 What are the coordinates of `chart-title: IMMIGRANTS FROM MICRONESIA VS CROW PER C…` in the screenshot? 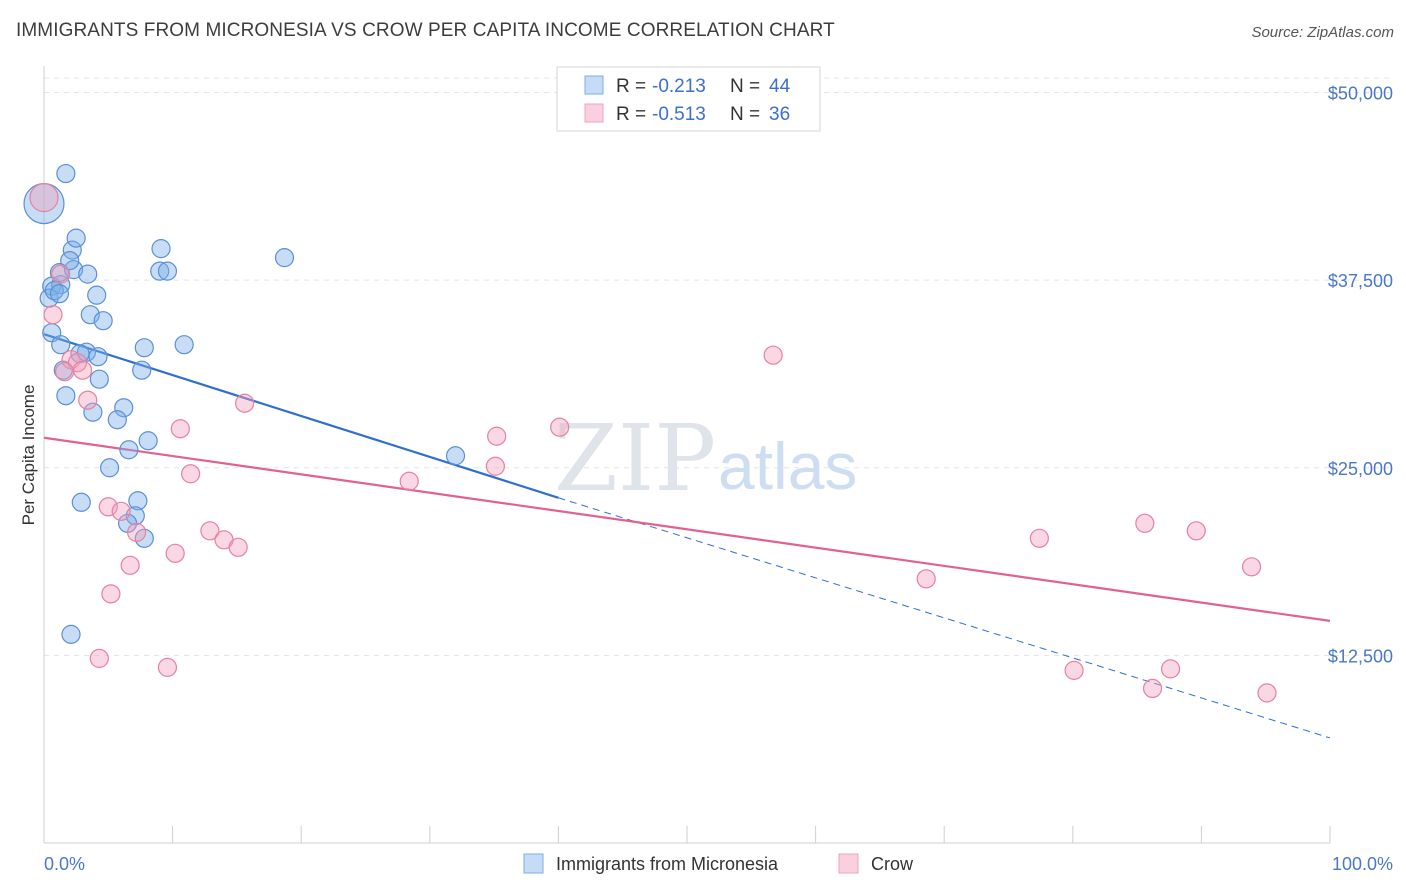 It's located at (425, 30).